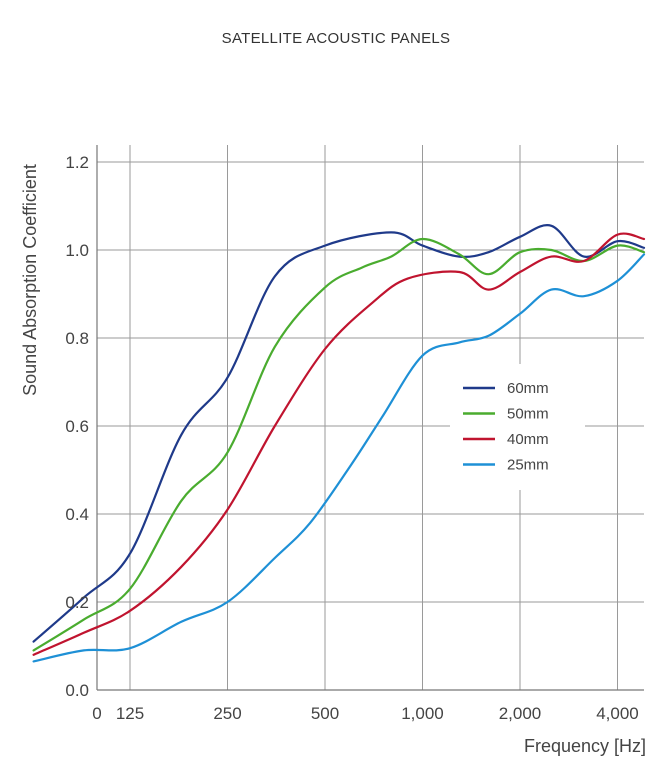 The height and width of the screenshot is (767, 672). Describe the element at coordinates (520, 713) in the screenshot. I see `x-tick-label: 2,000` at that location.